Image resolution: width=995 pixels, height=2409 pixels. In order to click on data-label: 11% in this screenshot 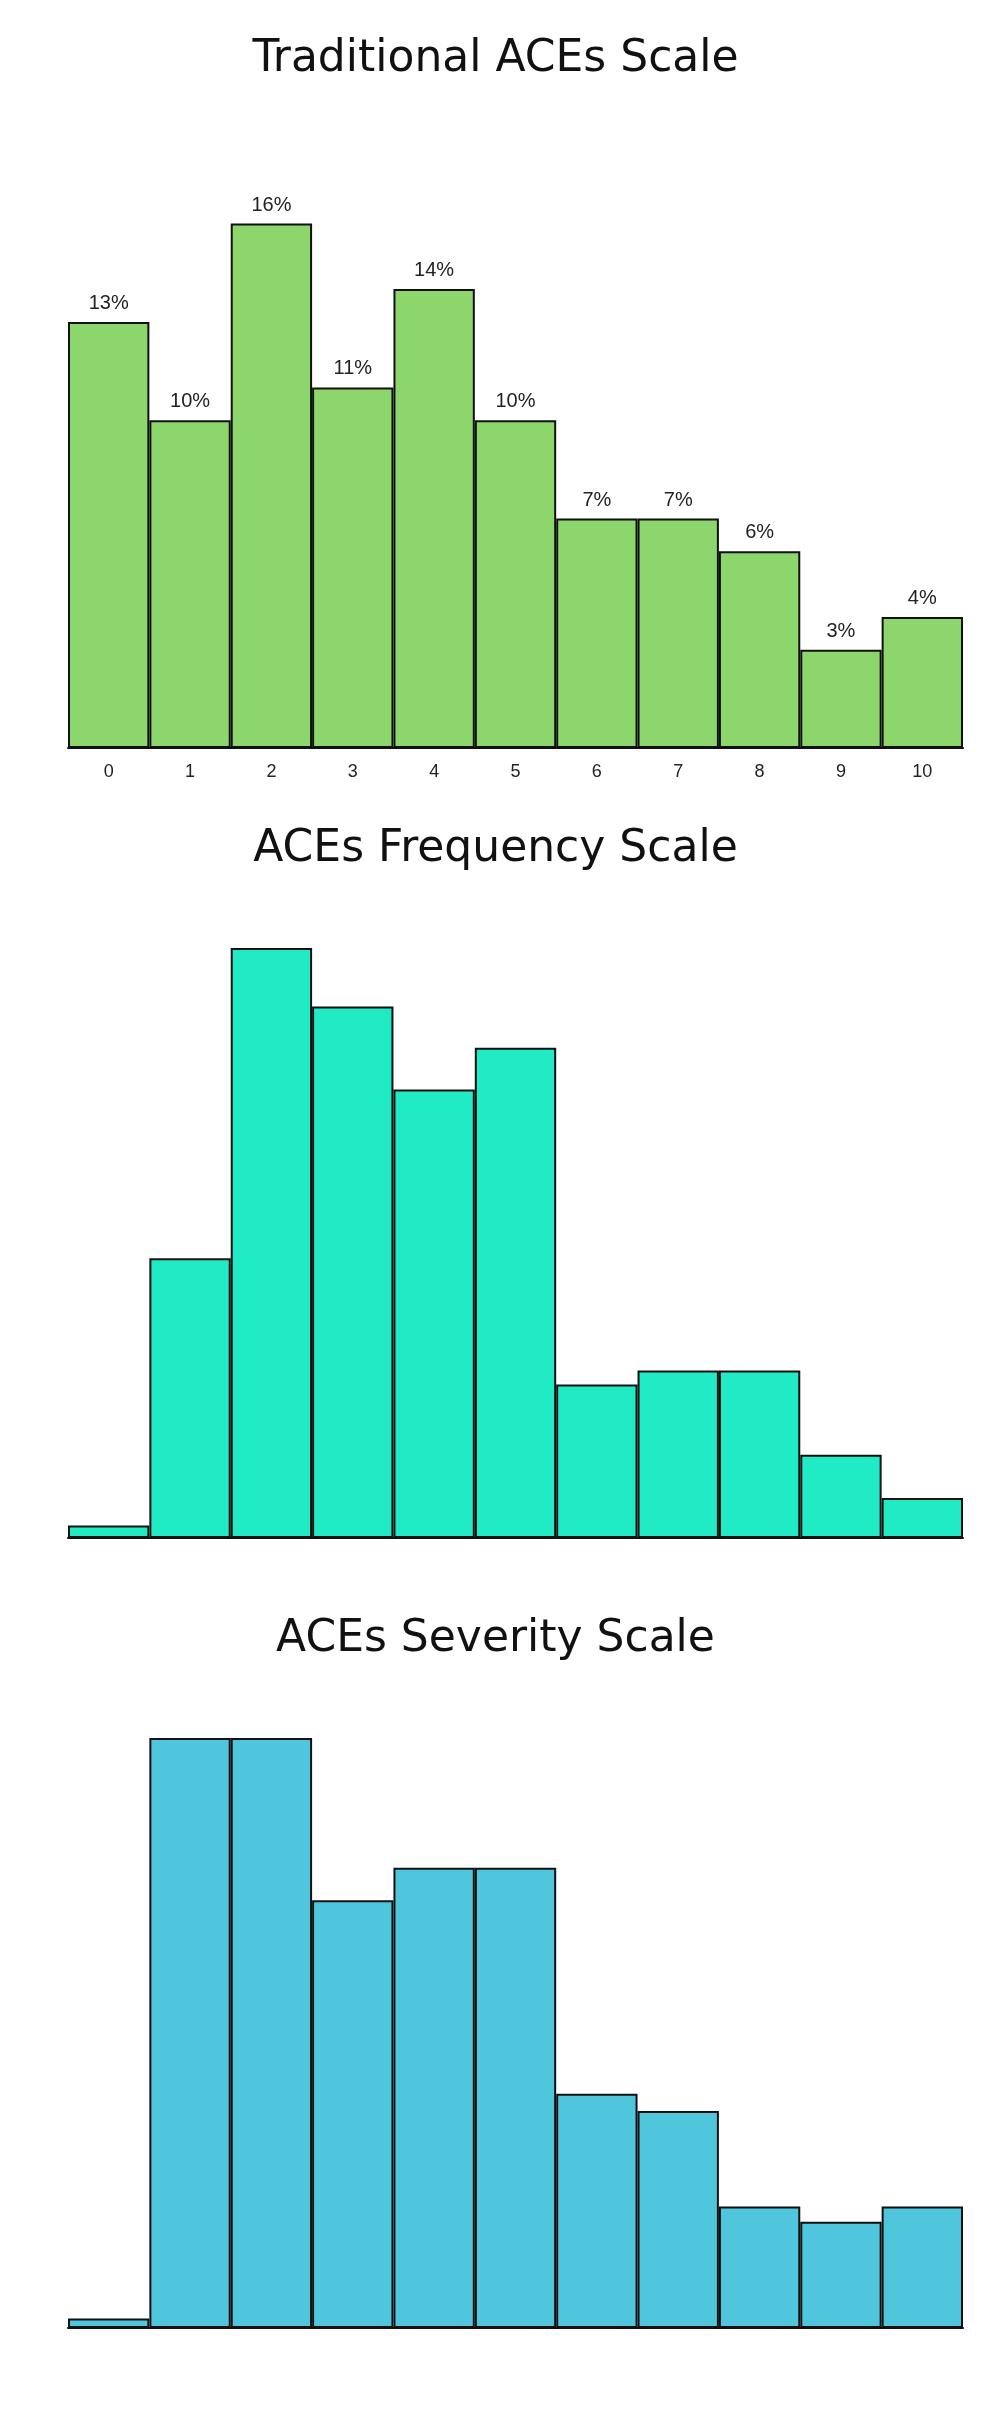, I will do `click(353, 367)`.